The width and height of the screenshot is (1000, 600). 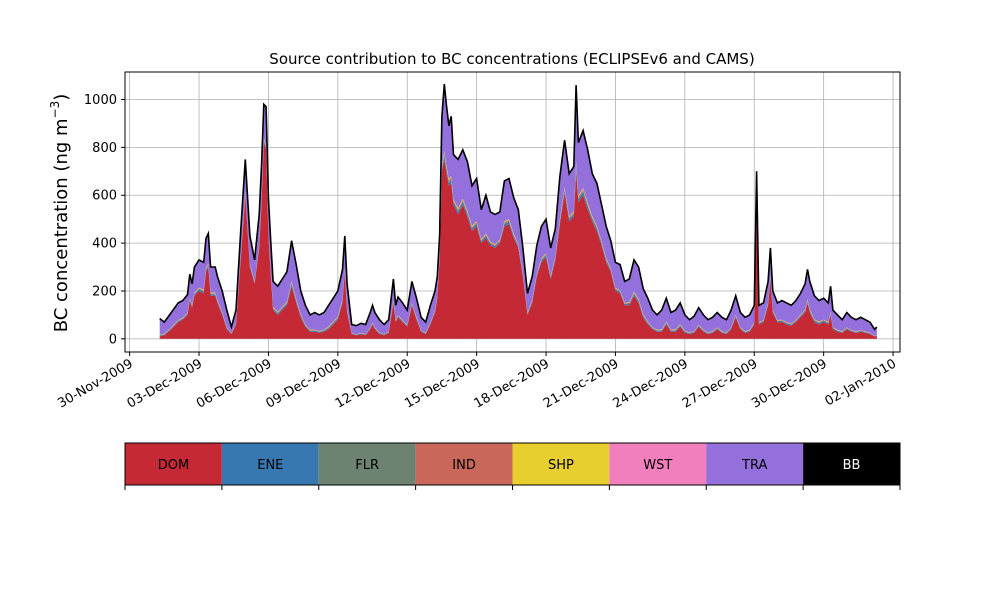 I want to click on y-axis-label-superscript: −3, so click(x=55, y=110).